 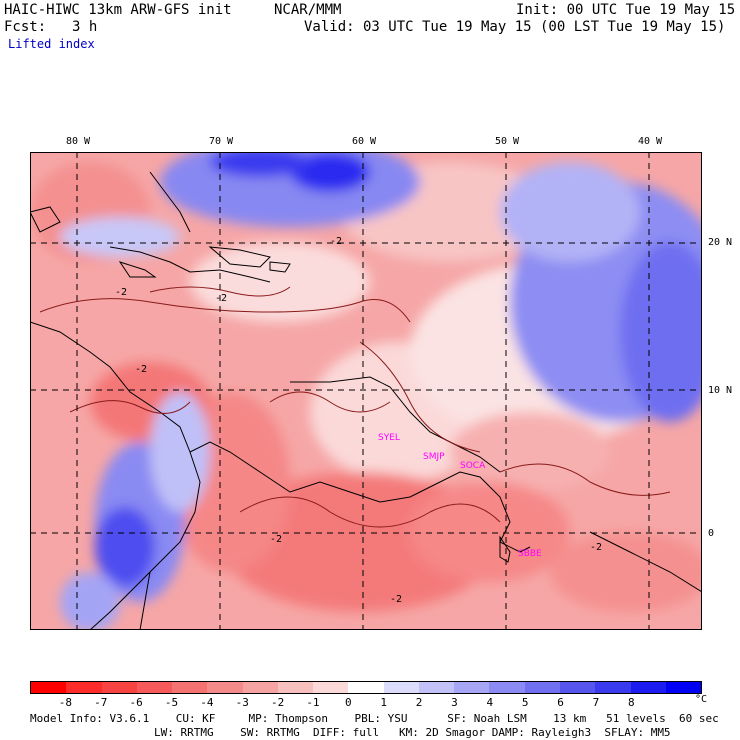 What do you see at coordinates (626, 10) in the screenshot?
I see `init-time: Init: 00 UTC Tue 19 May 15` at bounding box center [626, 10].